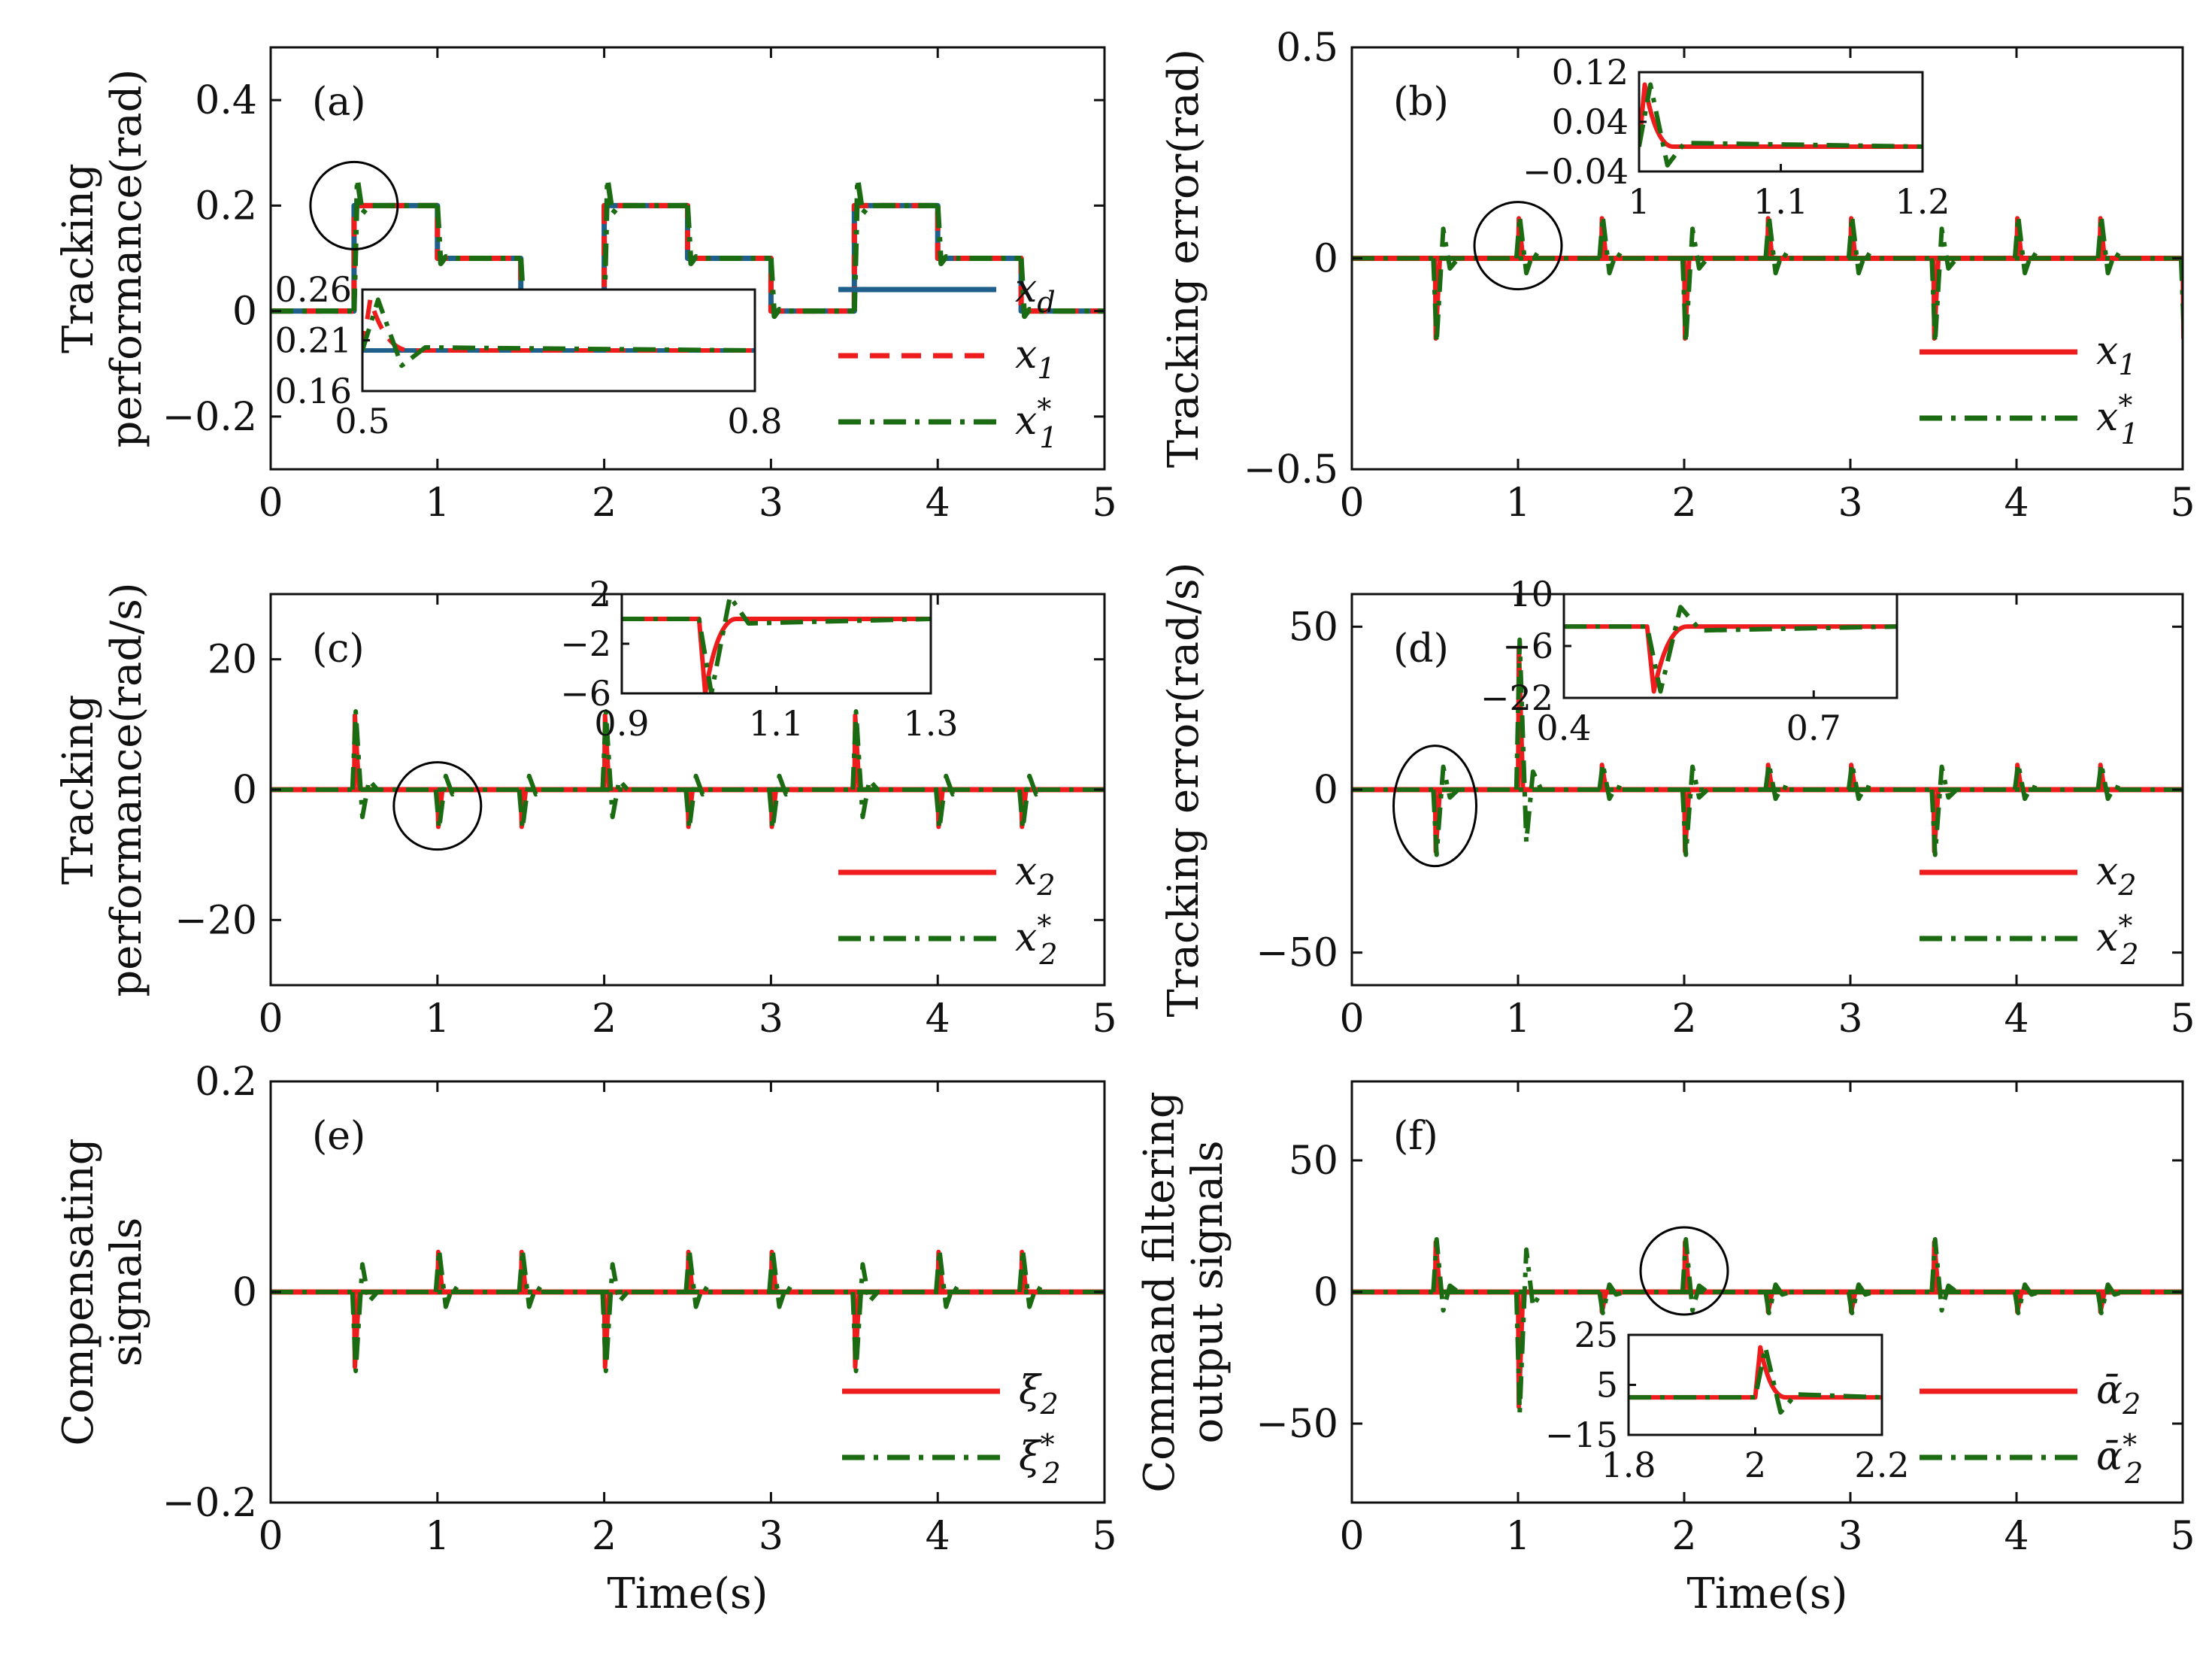  Describe the element at coordinates (559, 325) in the screenshot. I see `inset-red-line` at that location.